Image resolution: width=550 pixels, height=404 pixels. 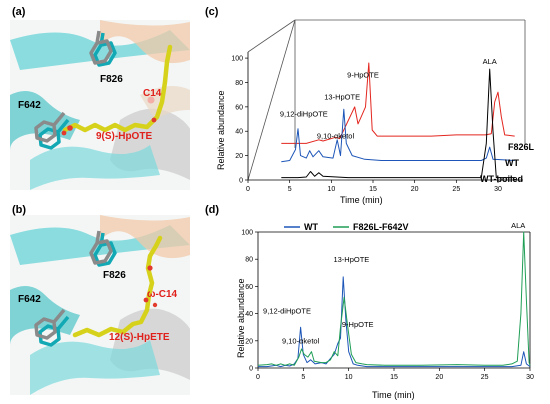 I want to click on protein-structure-b, so click(x=100, y=305).